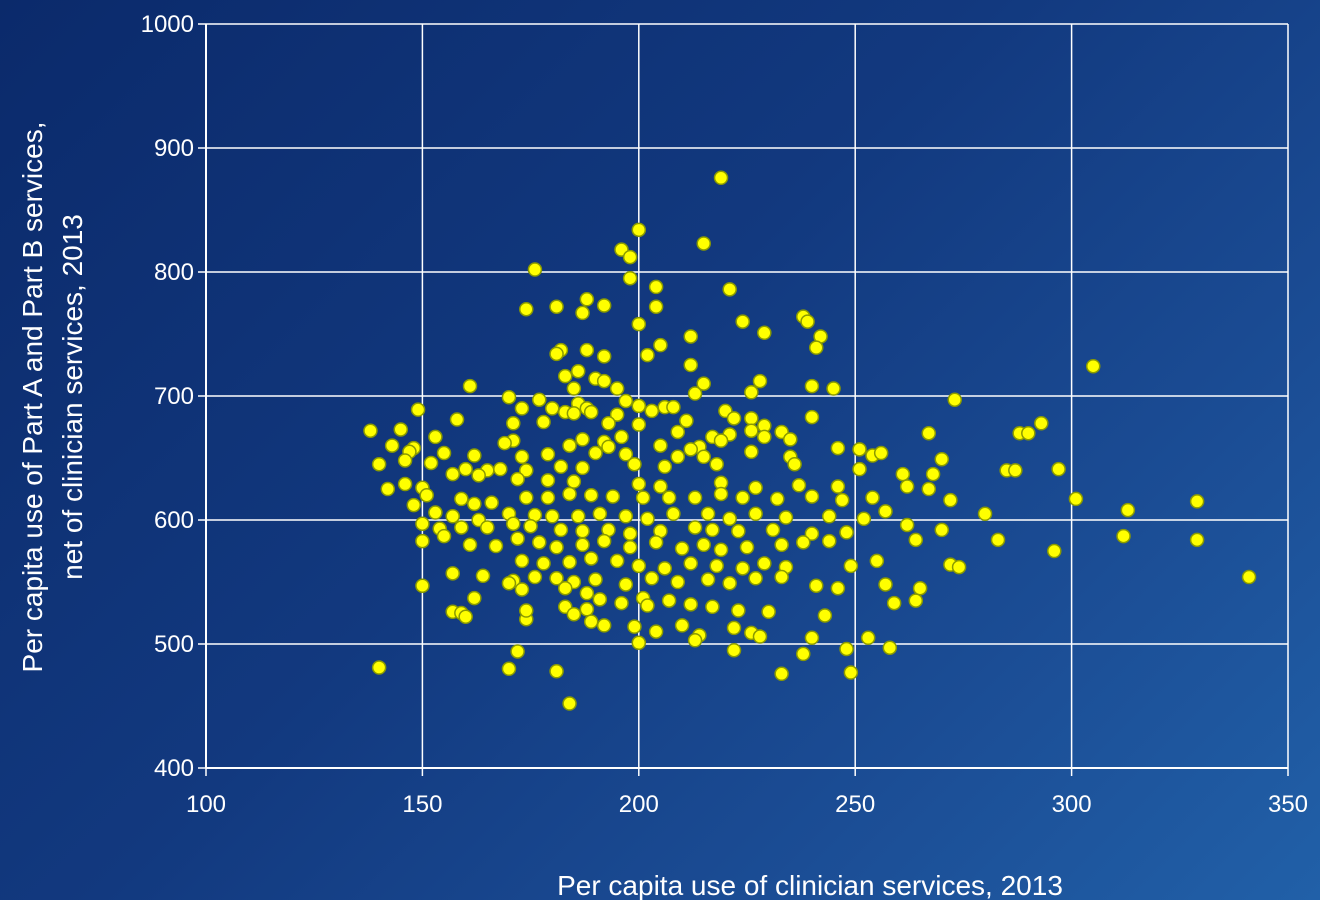  Describe the element at coordinates (1072, 804) in the screenshot. I see `x-tick-label: 300` at that location.